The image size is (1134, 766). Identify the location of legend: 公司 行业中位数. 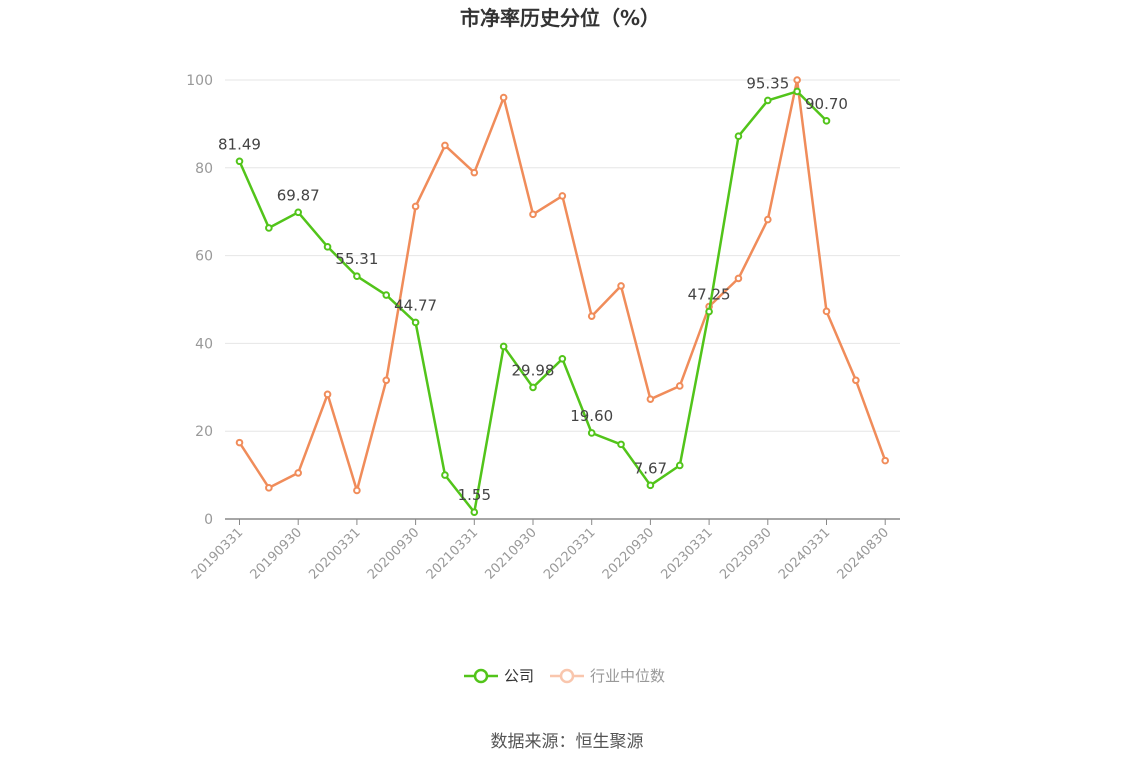
(564, 676).